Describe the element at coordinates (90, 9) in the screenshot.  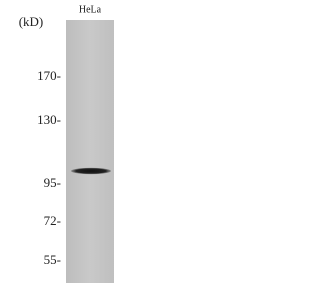
I see `lane-label: HeLa` at that location.